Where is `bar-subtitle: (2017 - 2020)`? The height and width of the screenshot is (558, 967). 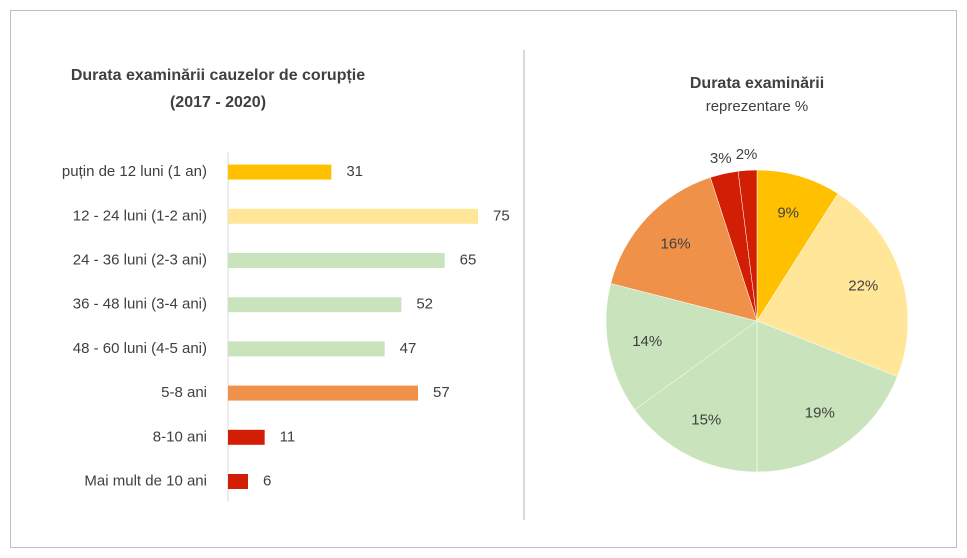
bar-subtitle: (2017 - 2020) is located at coordinates (218, 102).